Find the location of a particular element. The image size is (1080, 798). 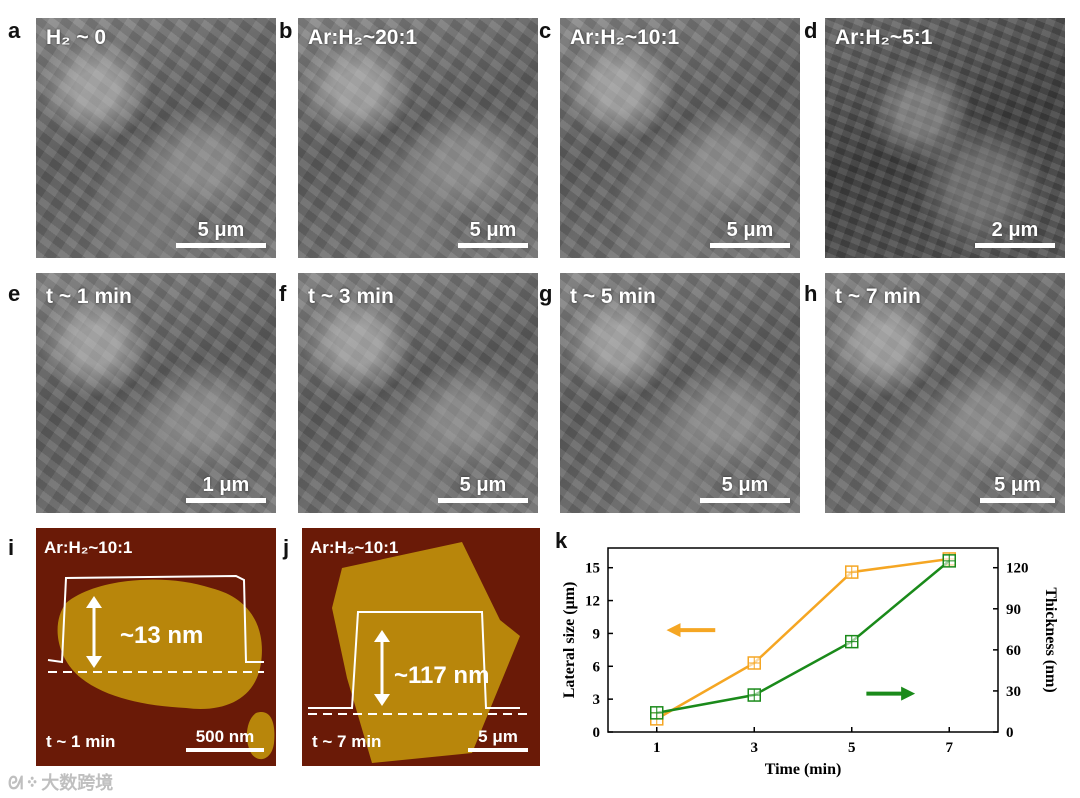

afm-profile-j is located at coordinates (414, 660).